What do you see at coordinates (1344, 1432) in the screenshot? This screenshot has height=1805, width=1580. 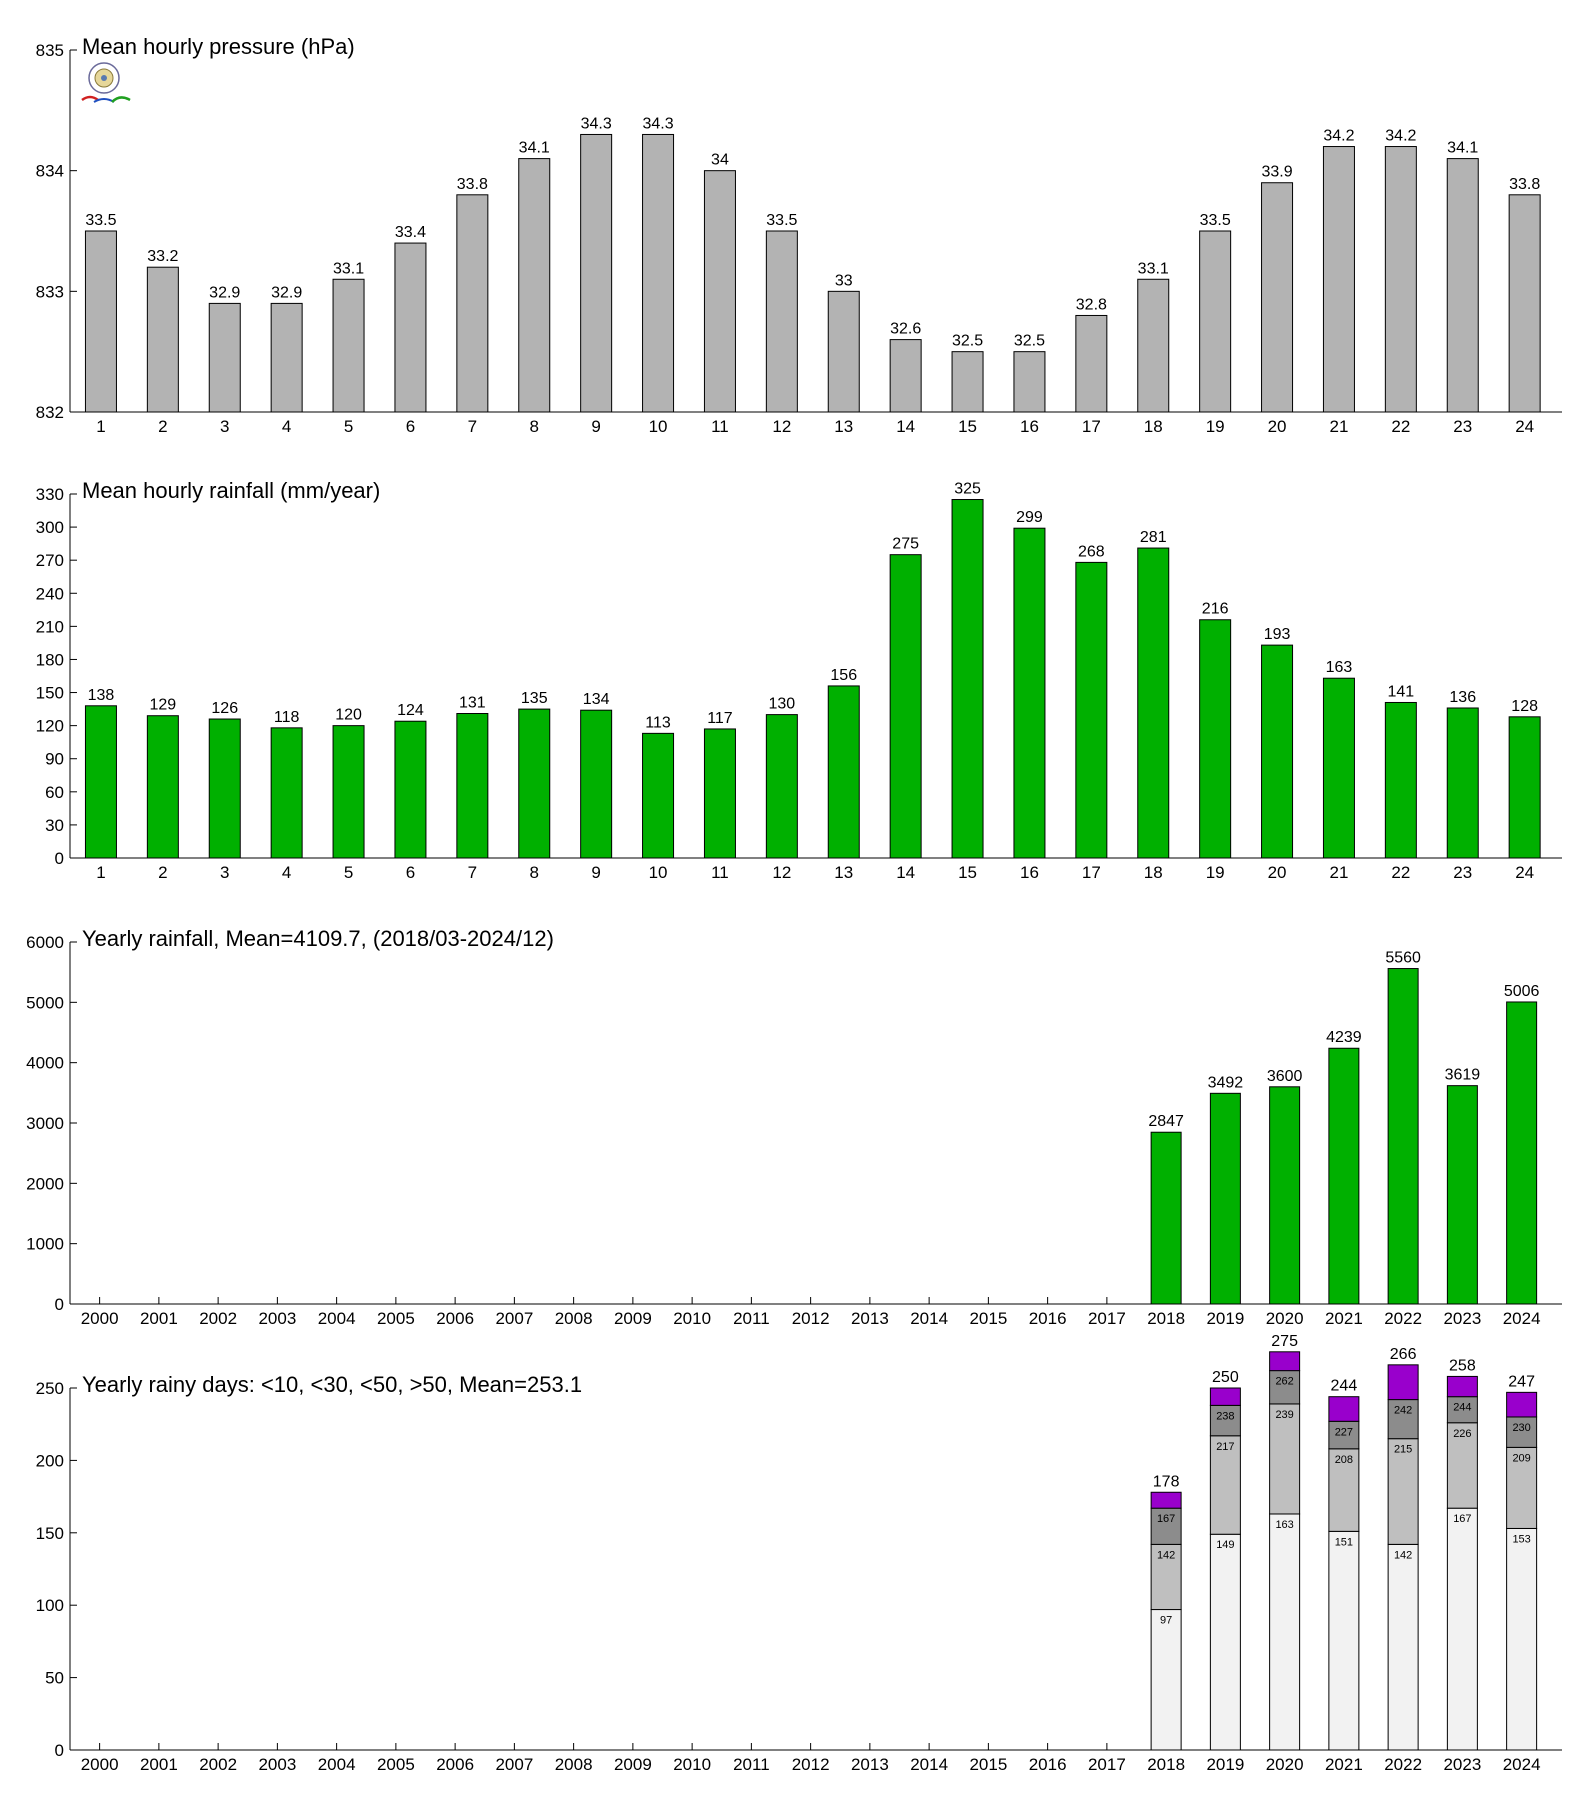 I see `segment-label: 227` at bounding box center [1344, 1432].